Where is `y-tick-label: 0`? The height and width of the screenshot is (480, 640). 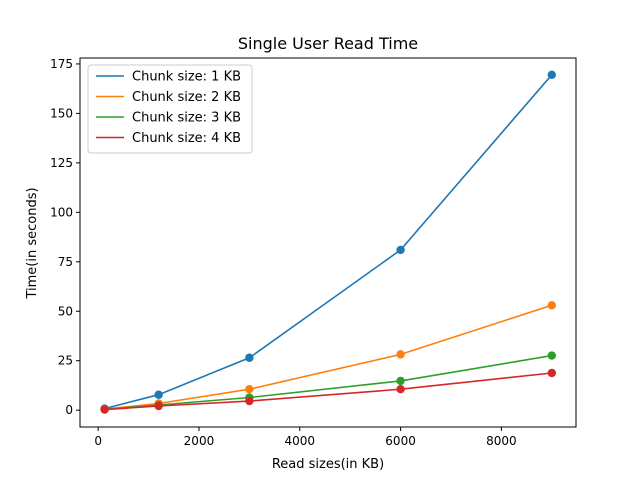 y-tick-label: 0 is located at coordinates (69, 410).